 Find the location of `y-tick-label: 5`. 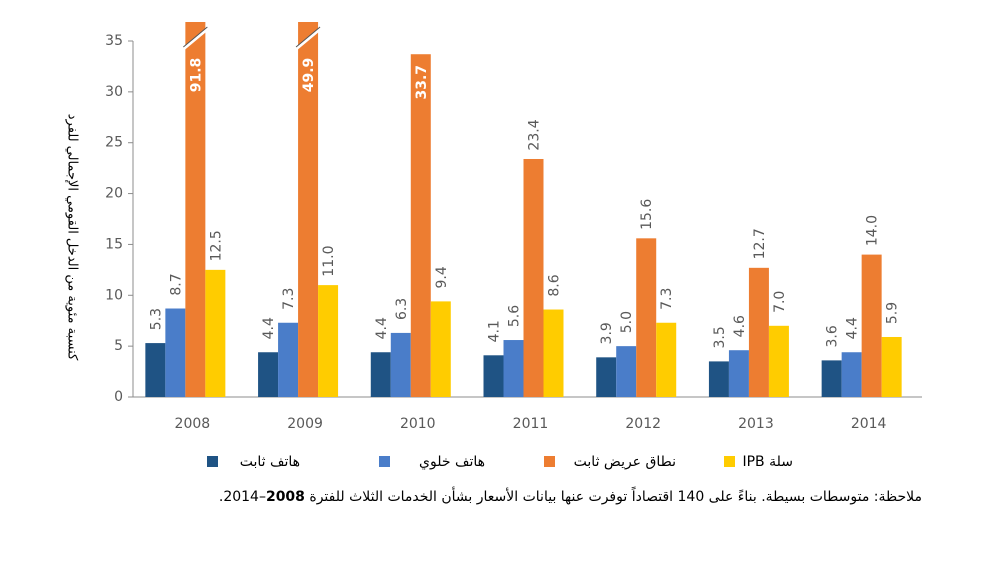

y-tick-label: 5 is located at coordinates (118, 346).